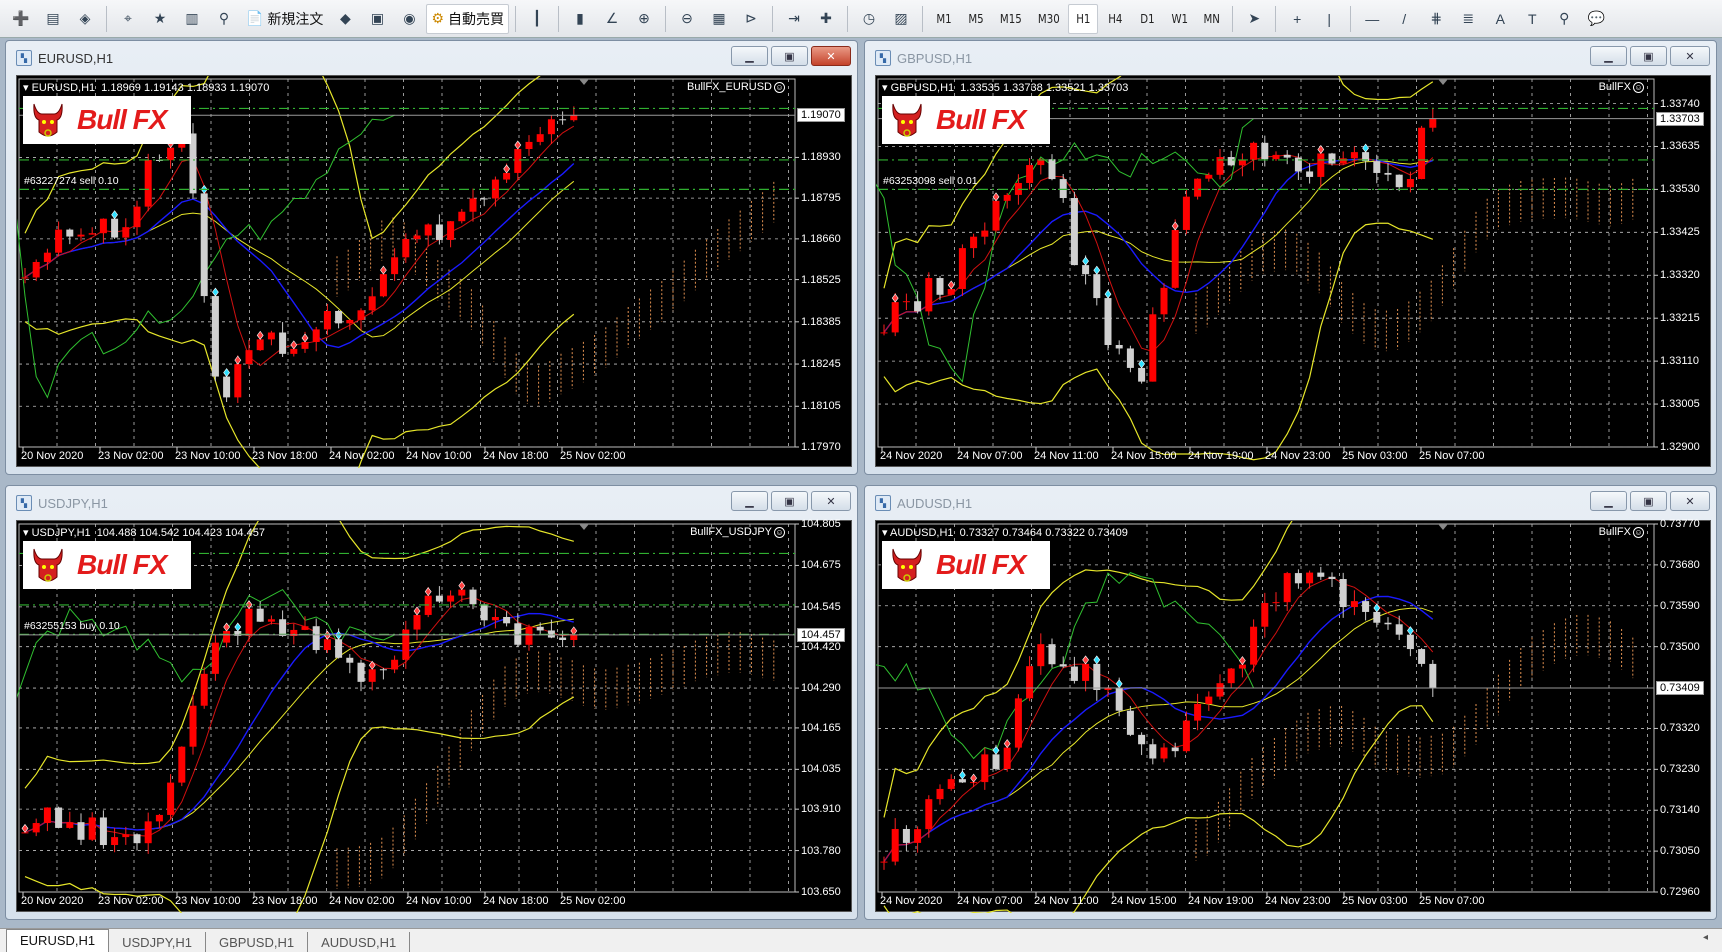  What do you see at coordinates (1158, 253) in the screenshot?
I see `tenkan-line` at bounding box center [1158, 253].